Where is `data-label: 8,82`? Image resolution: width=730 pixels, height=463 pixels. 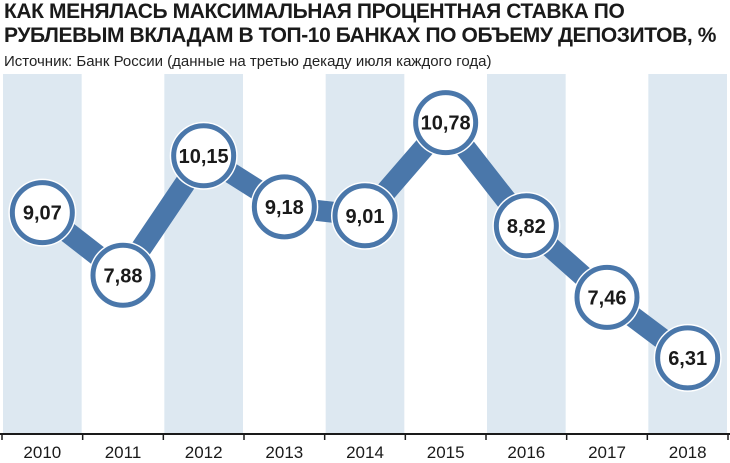 data-label: 8,82 is located at coordinates (526, 227).